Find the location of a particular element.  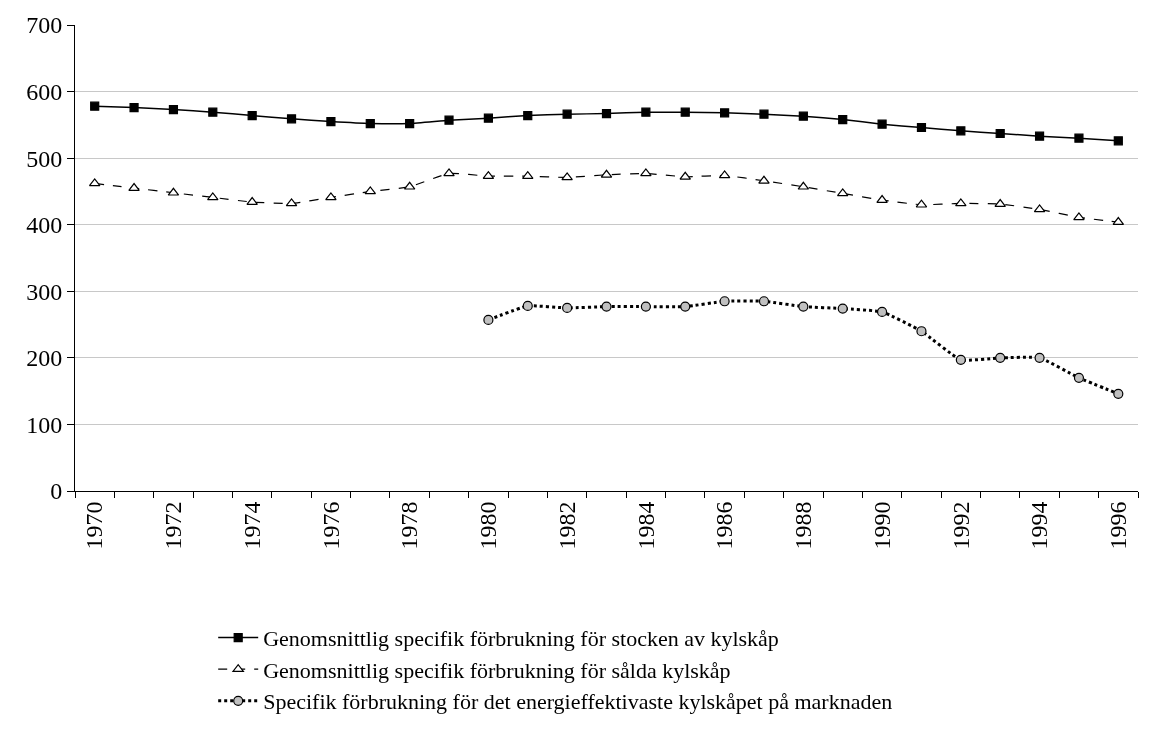

x-tick-label: 1990 is located at coordinates (881, 525).